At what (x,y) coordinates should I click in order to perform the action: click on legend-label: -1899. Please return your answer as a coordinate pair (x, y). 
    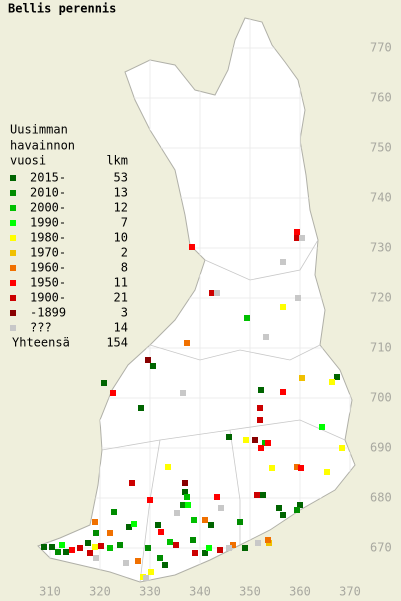
    Looking at the image, I should click on (48, 313).